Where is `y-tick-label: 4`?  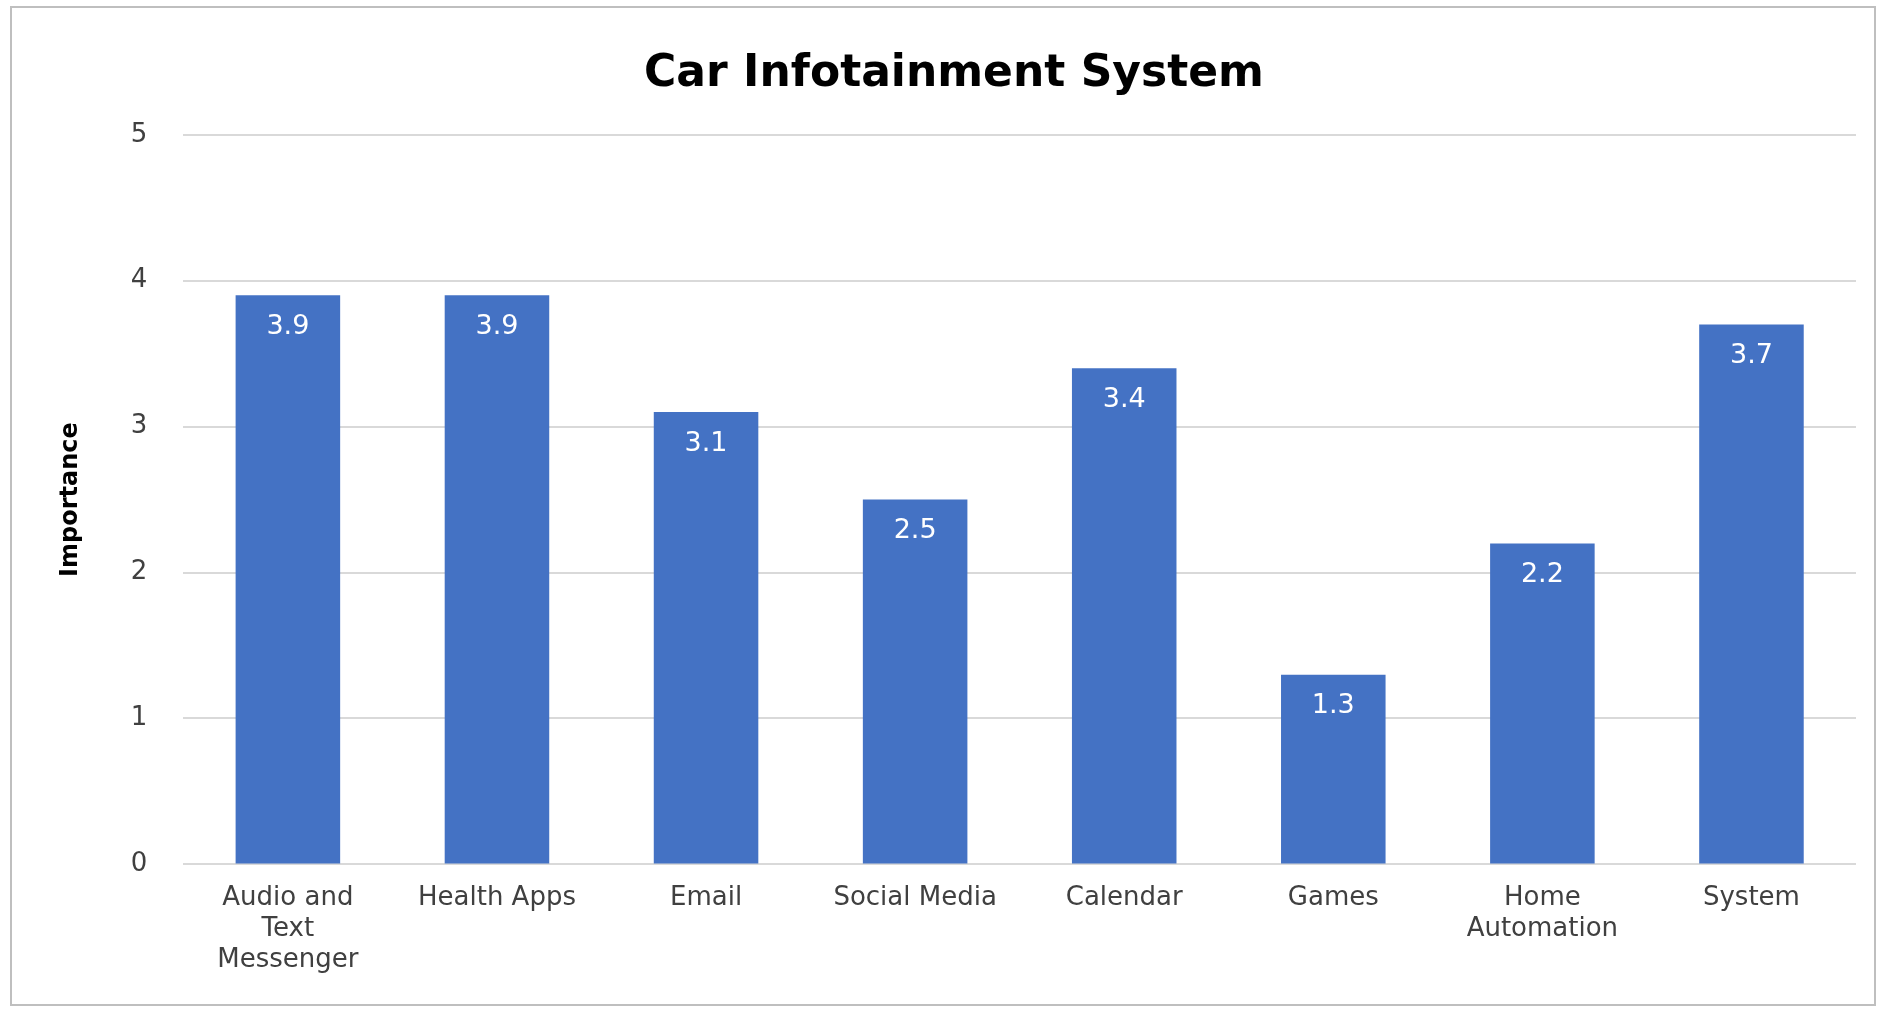 y-tick-label: 4 is located at coordinates (139, 278).